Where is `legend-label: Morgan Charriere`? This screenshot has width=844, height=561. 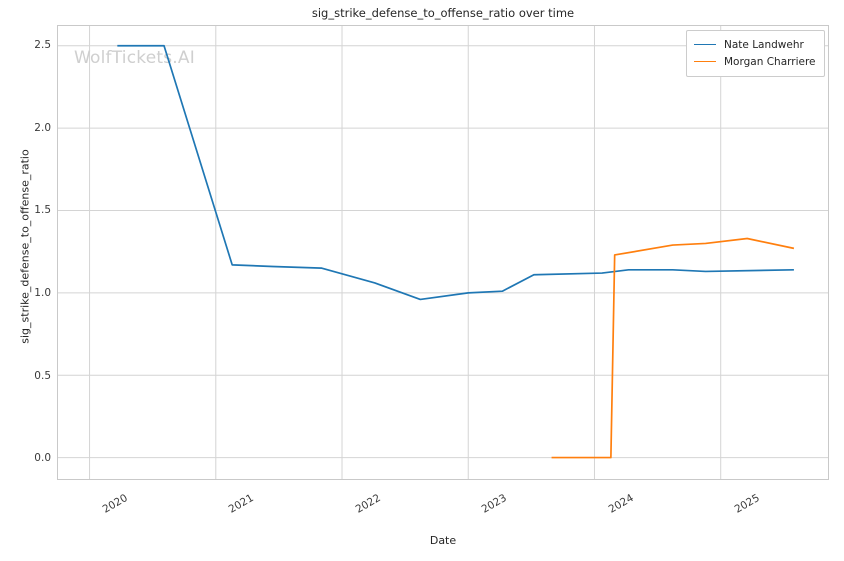 legend-label: Morgan Charriere is located at coordinates (770, 61).